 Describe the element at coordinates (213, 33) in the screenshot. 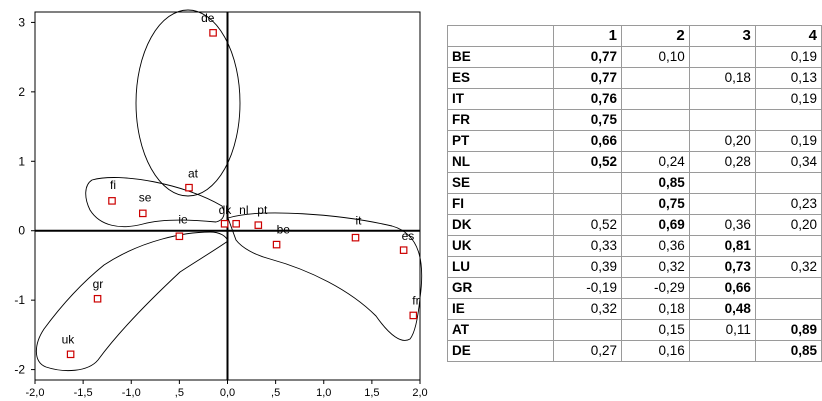

I see `data-point-de` at that location.